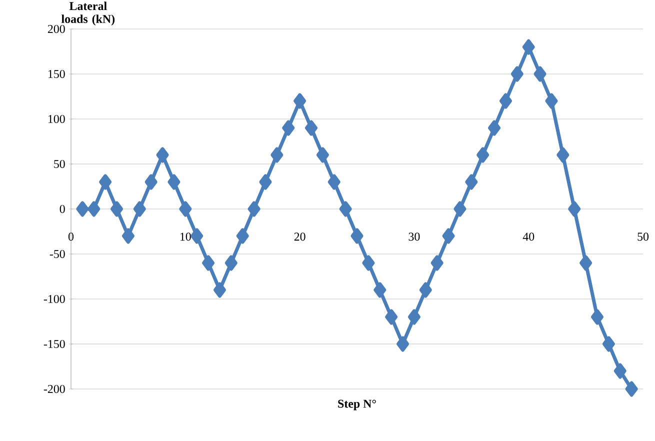  I want to click on y-tick-label: 0, so click(62, 209).